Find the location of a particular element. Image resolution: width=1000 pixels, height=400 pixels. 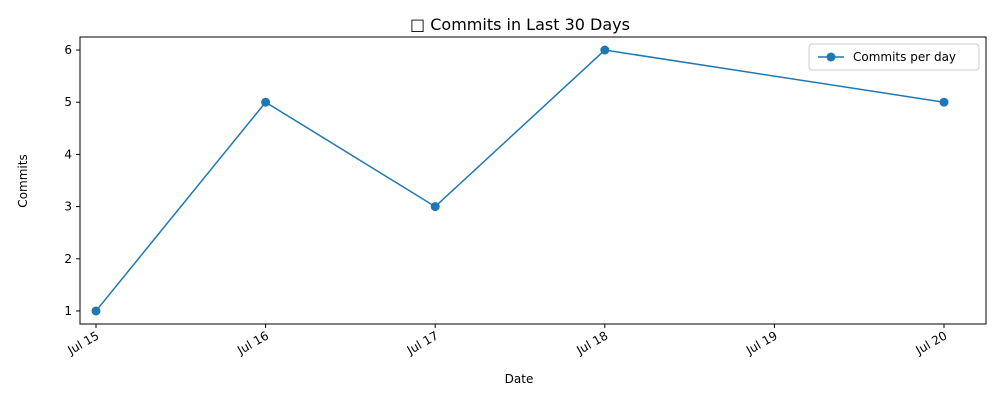

legend-box is located at coordinates (894, 57).